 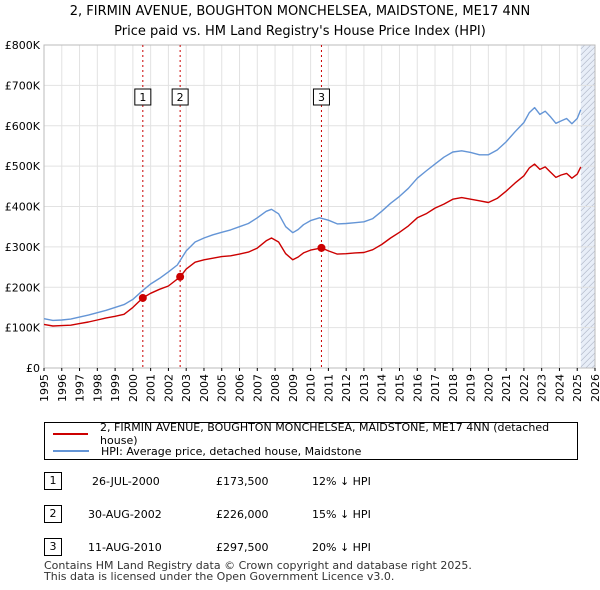 I want to click on x-tick-label: 2022, so click(x=524, y=388).